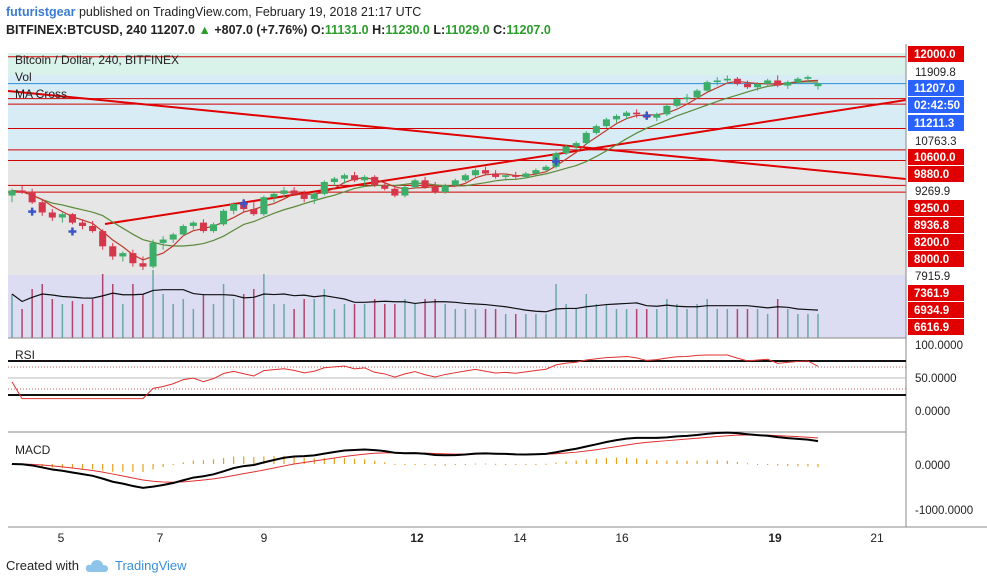 The width and height of the screenshot is (987, 584). I want to click on time-tick: 21, so click(877, 538).